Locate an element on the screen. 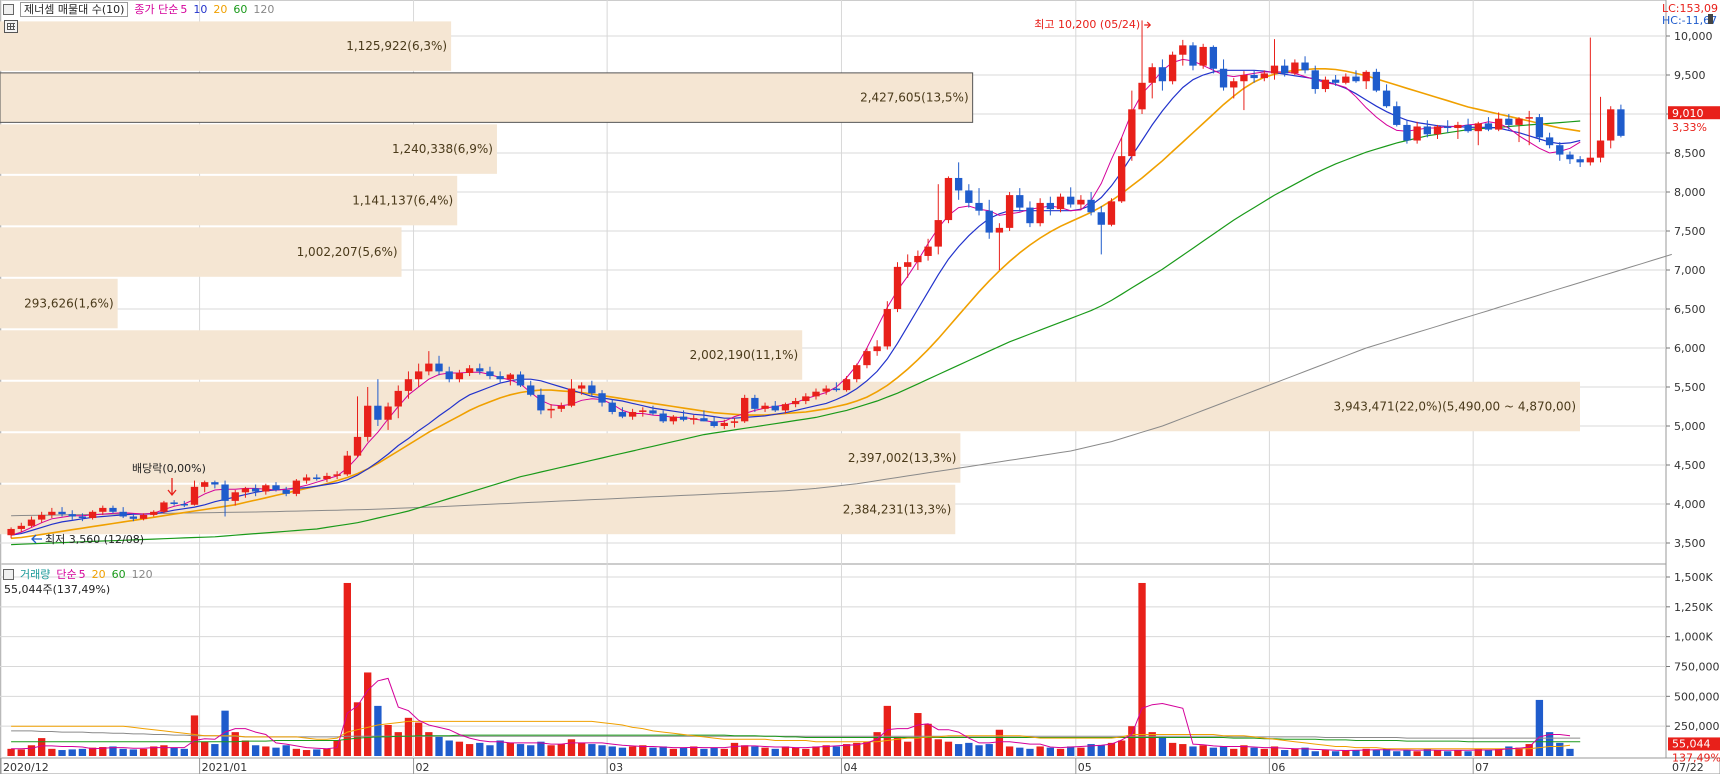 Image resolution: width=1720 pixels, height=777 pixels. volume-title: 거래량 is located at coordinates (35, 574).